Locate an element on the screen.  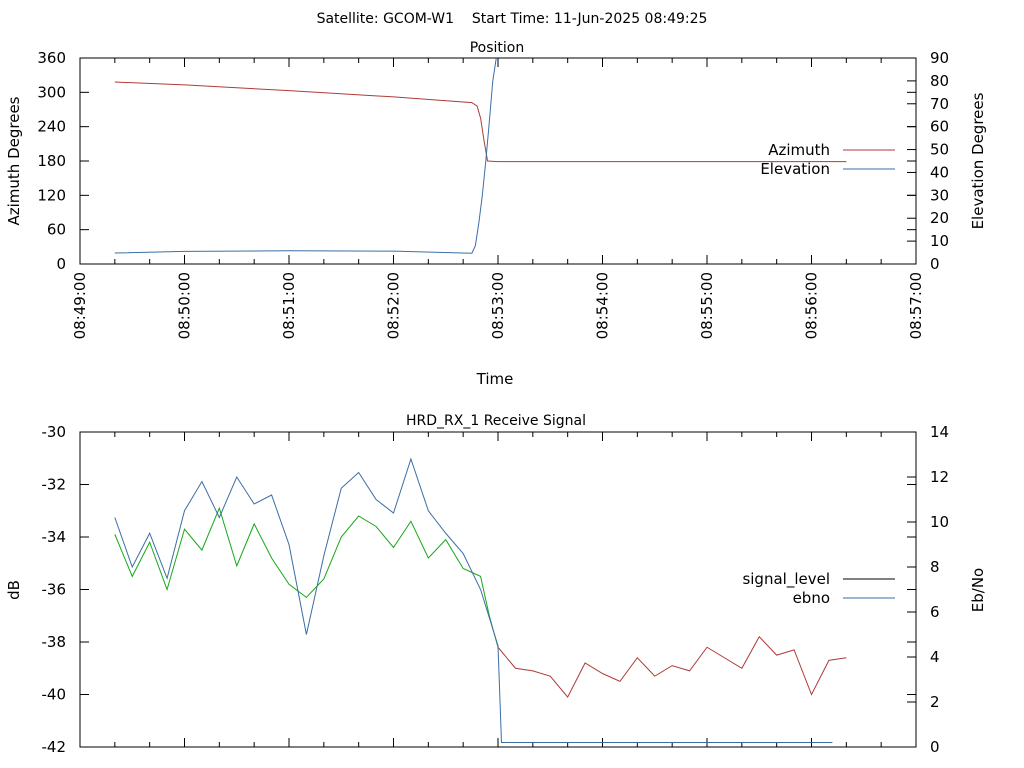
legend-label-Azimuth: Azimuth is located at coordinates (799, 150).